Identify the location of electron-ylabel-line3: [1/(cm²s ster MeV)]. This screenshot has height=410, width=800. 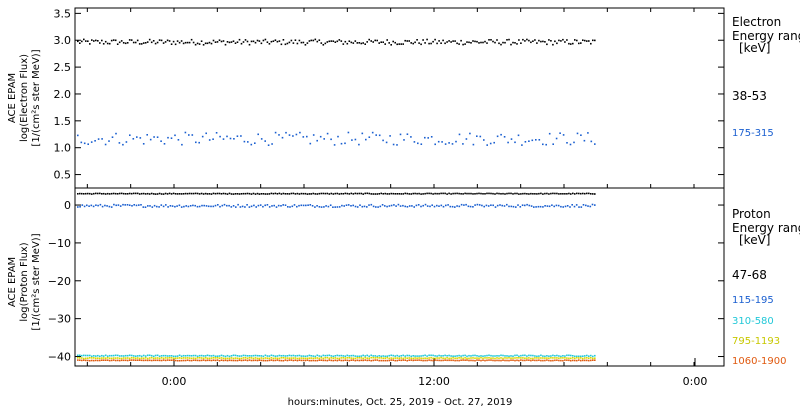
(36, 97).